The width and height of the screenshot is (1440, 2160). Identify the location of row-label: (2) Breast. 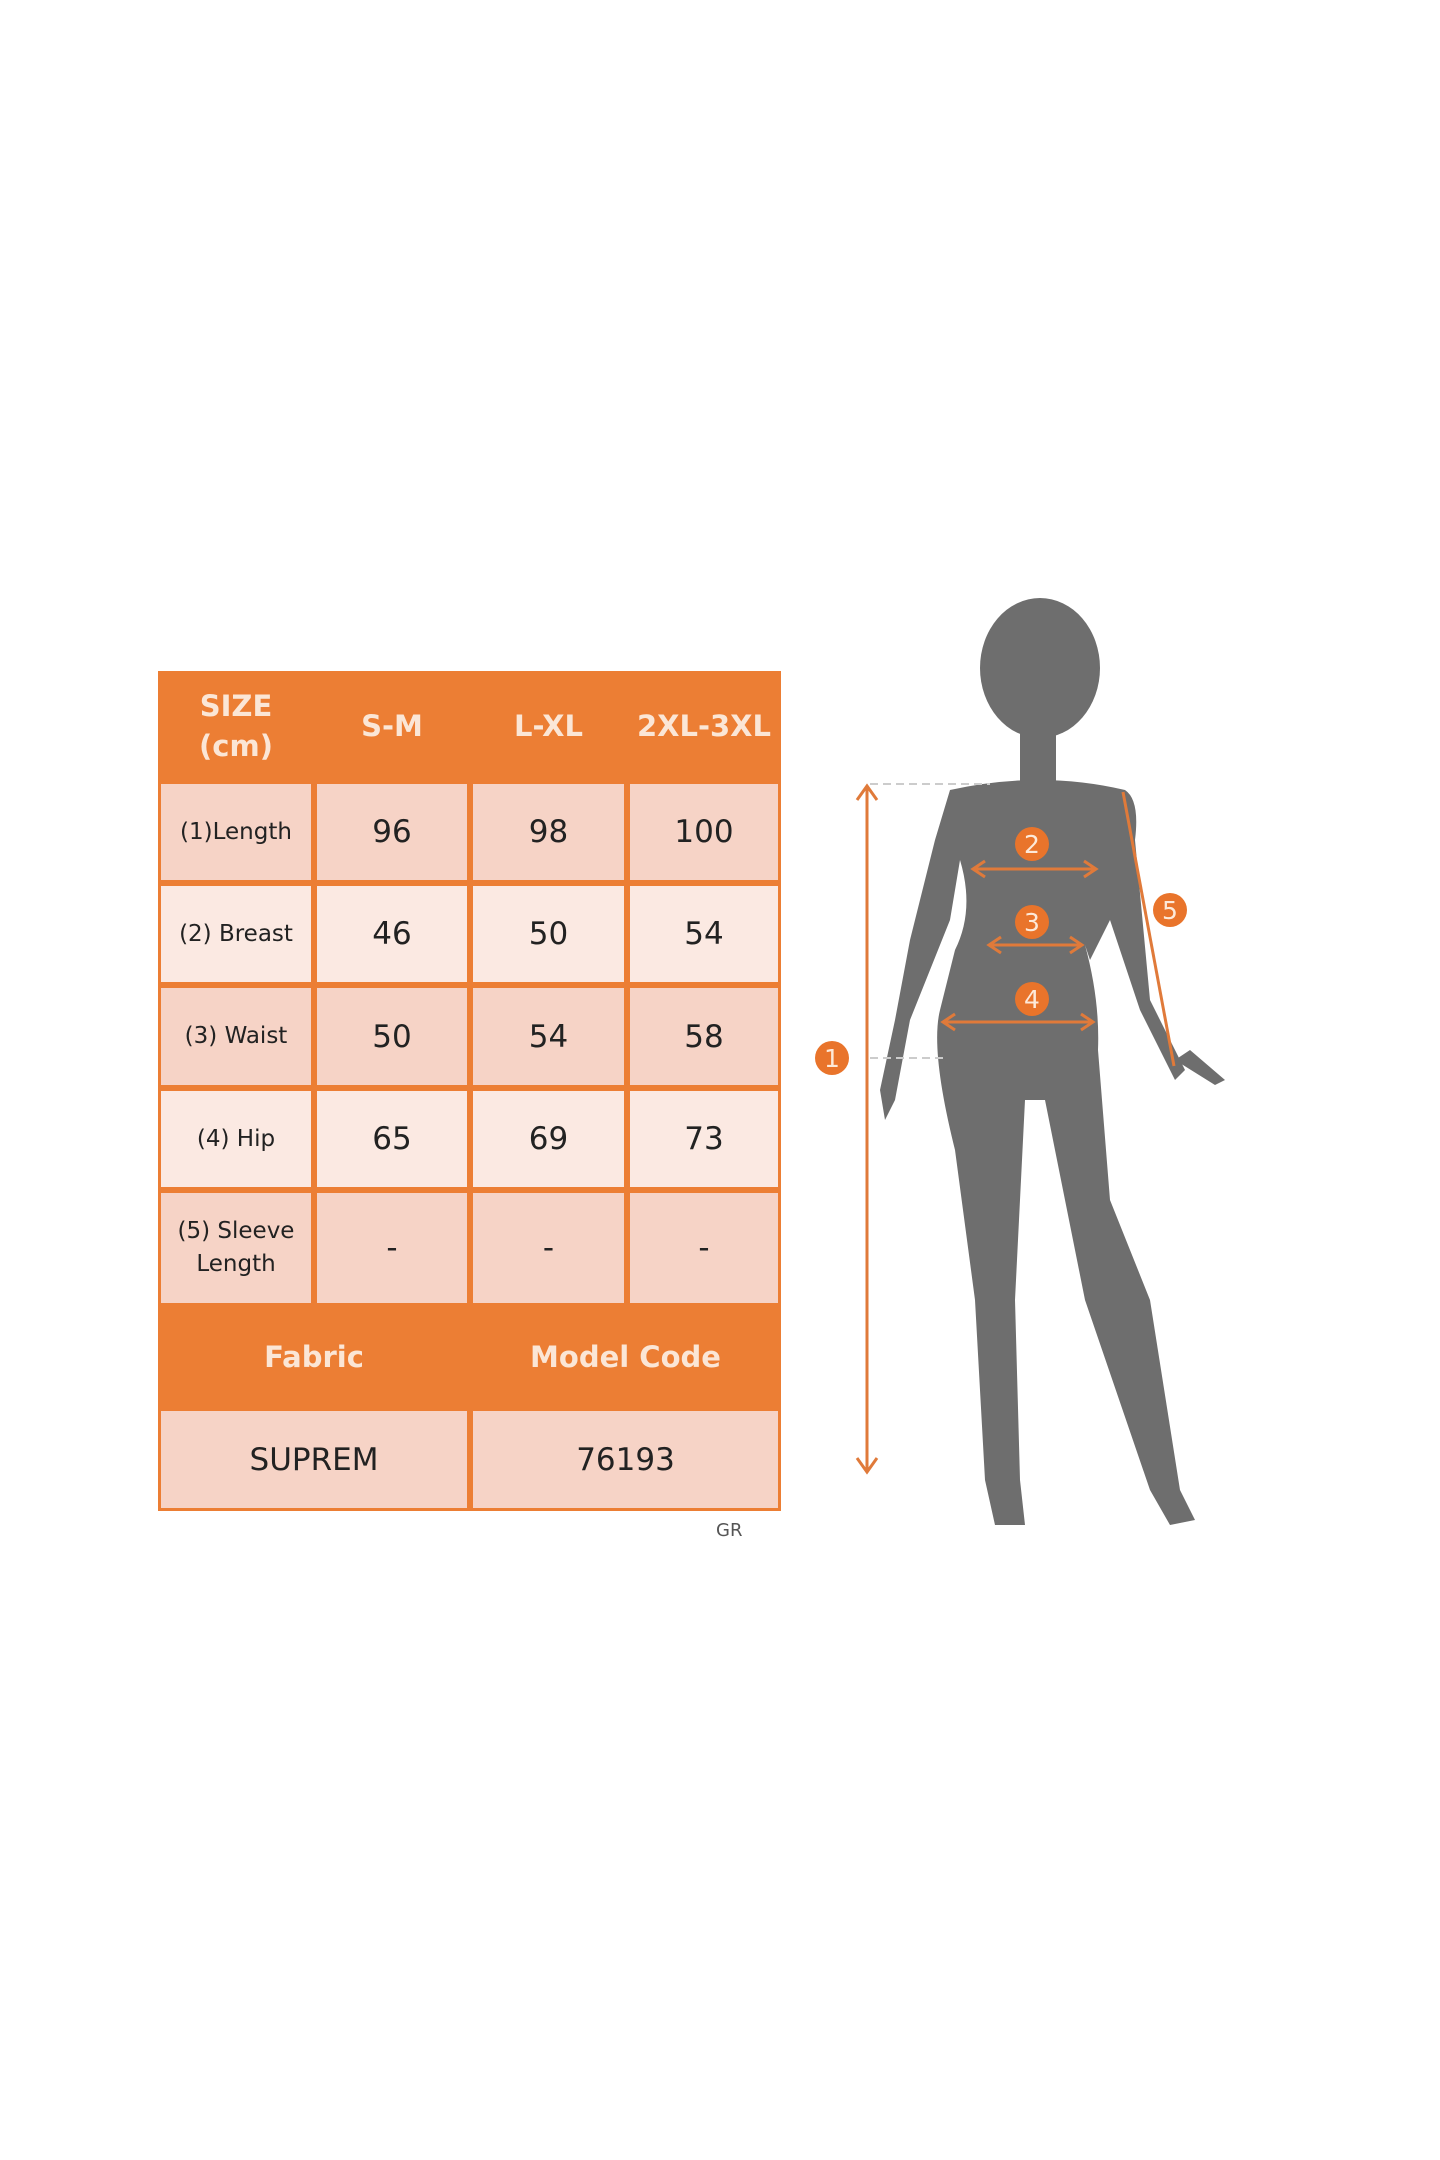
(236, 934).